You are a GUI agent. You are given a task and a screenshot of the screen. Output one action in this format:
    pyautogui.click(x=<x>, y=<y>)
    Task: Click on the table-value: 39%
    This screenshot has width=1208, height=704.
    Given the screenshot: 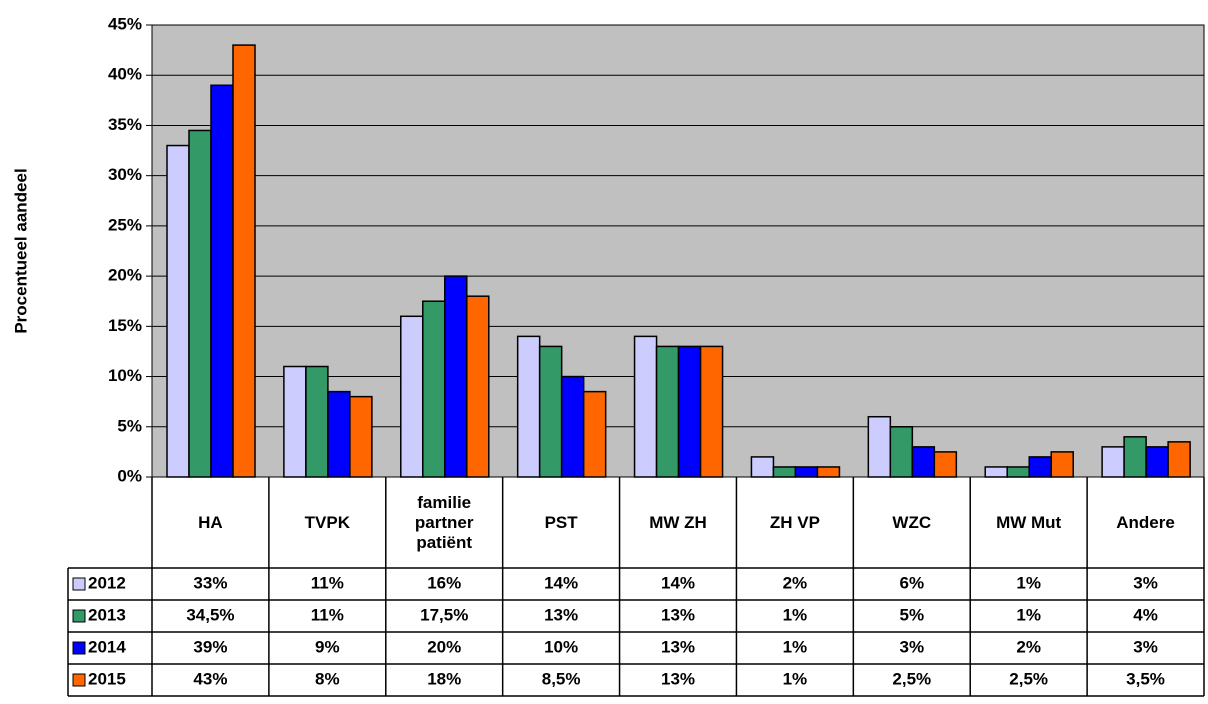 What is the action you would take?
    pyautogui.click(x=210, y=646)
    